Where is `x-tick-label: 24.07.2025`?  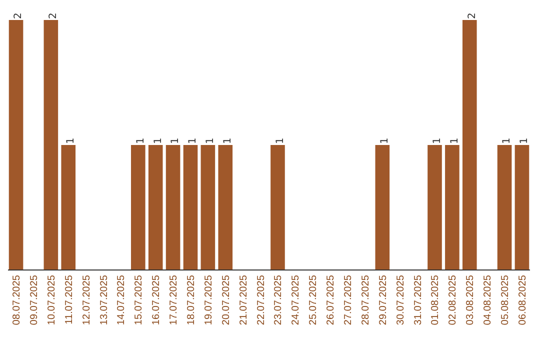 x-tick-label: 24.07.2025 is located at coordinates (296, 300).